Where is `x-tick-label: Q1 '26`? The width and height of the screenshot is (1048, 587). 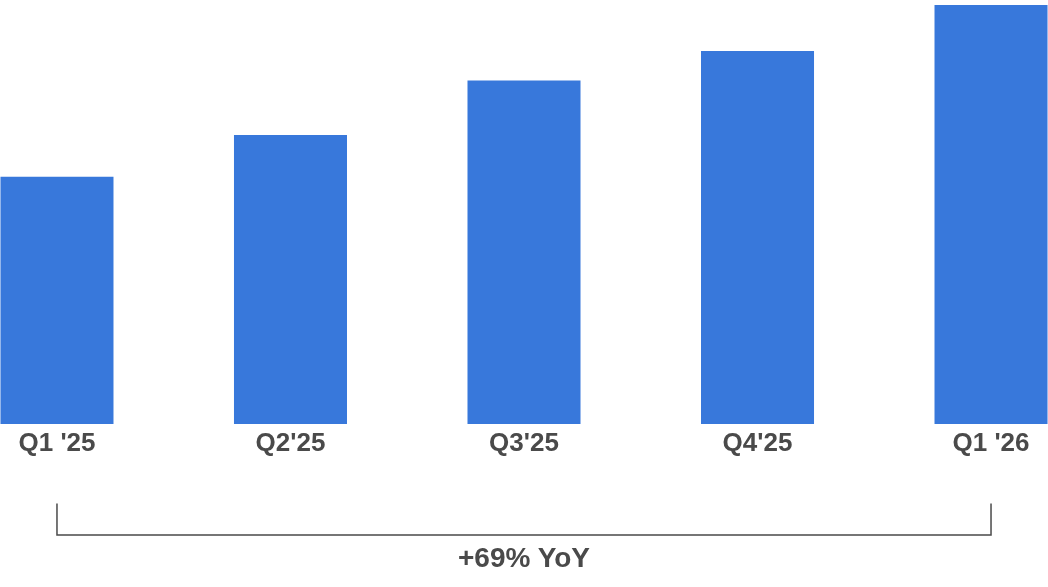
x-tick-label: Q1 '26 is located at coordinates (991, 442).